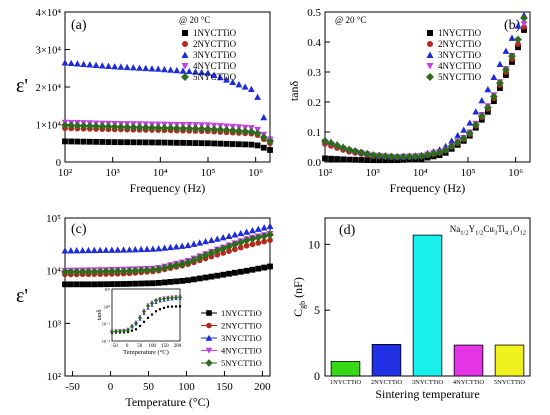 The image size is (550, 415). I want to click on inset-y-axis-label: tanδ, so click(99, 314).